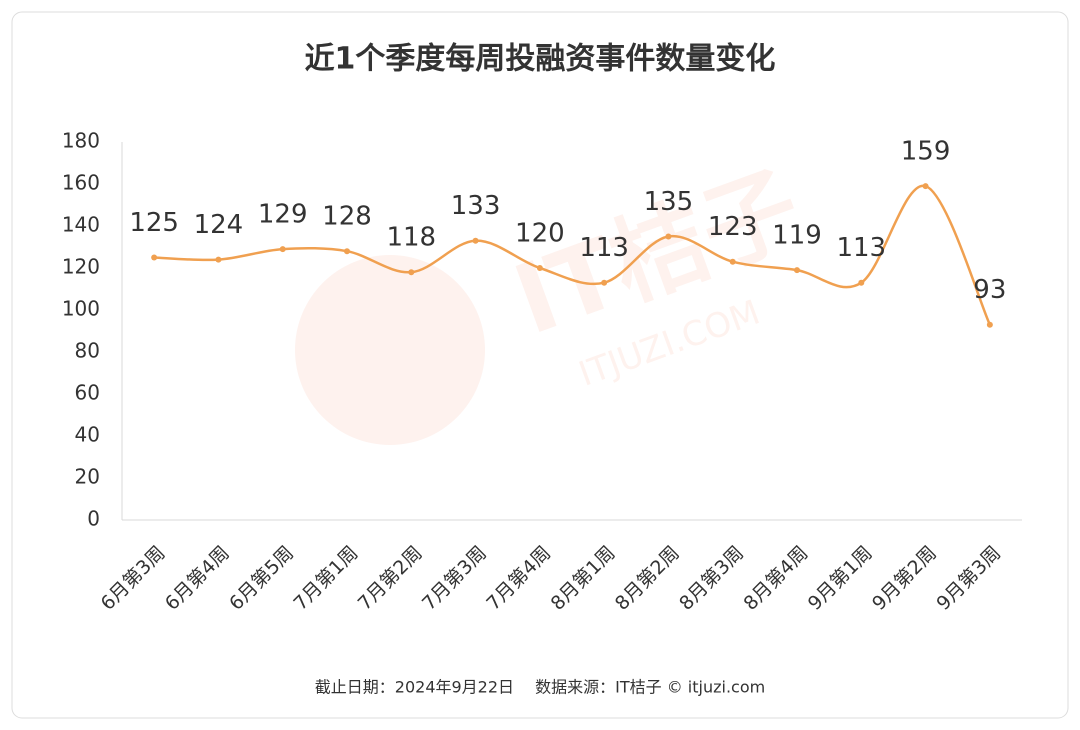 This screenshot has height=730, width=1080. What do you see at coordinates (87, 351) in the screenshot?
I see `y-tick-label: 80` at bounding box center [87, 351].